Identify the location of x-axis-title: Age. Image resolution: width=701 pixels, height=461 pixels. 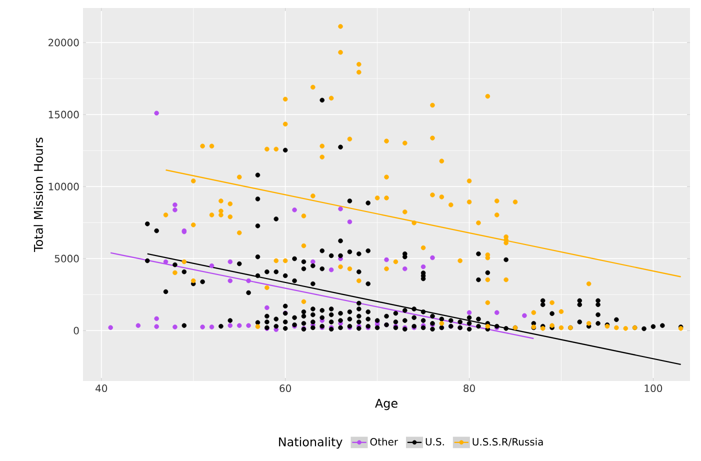
(386, 404).